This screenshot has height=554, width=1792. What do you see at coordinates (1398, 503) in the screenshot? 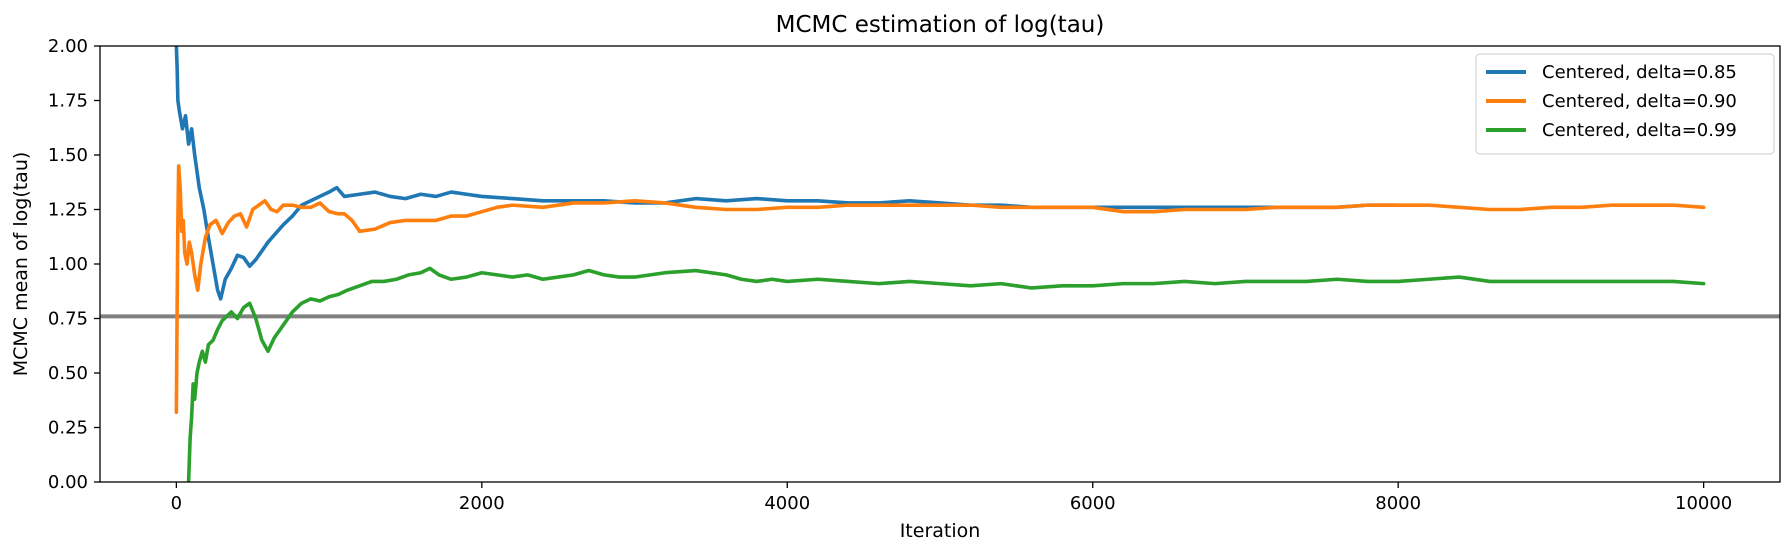
I see `x-tick-label: 8000` at bounding box center [1398, 503].